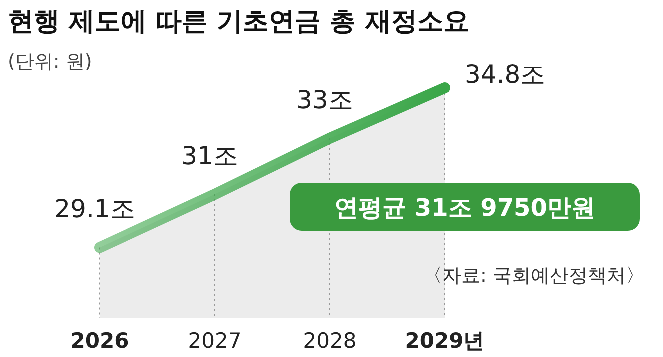 This screenshot has width=663, height=357. Describe the element at coordinates (534, 276) in the screenshot. I see `annotation: 〈자료: 국회예산정책처〉` at that location.